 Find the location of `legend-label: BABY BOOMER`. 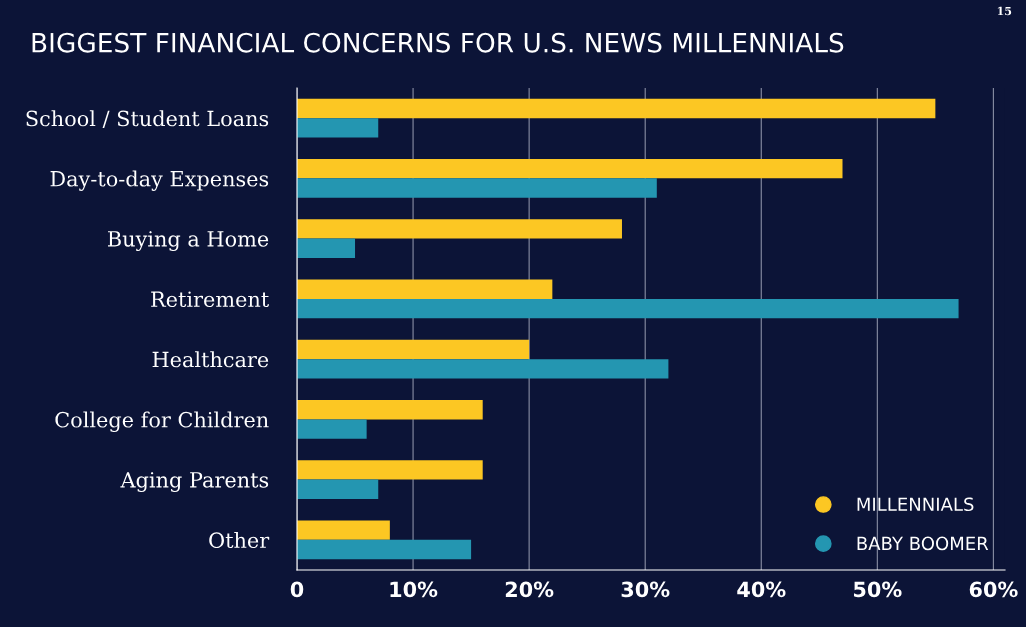

legend-label: BABY BOOMER is located at coordinates (923, 543).